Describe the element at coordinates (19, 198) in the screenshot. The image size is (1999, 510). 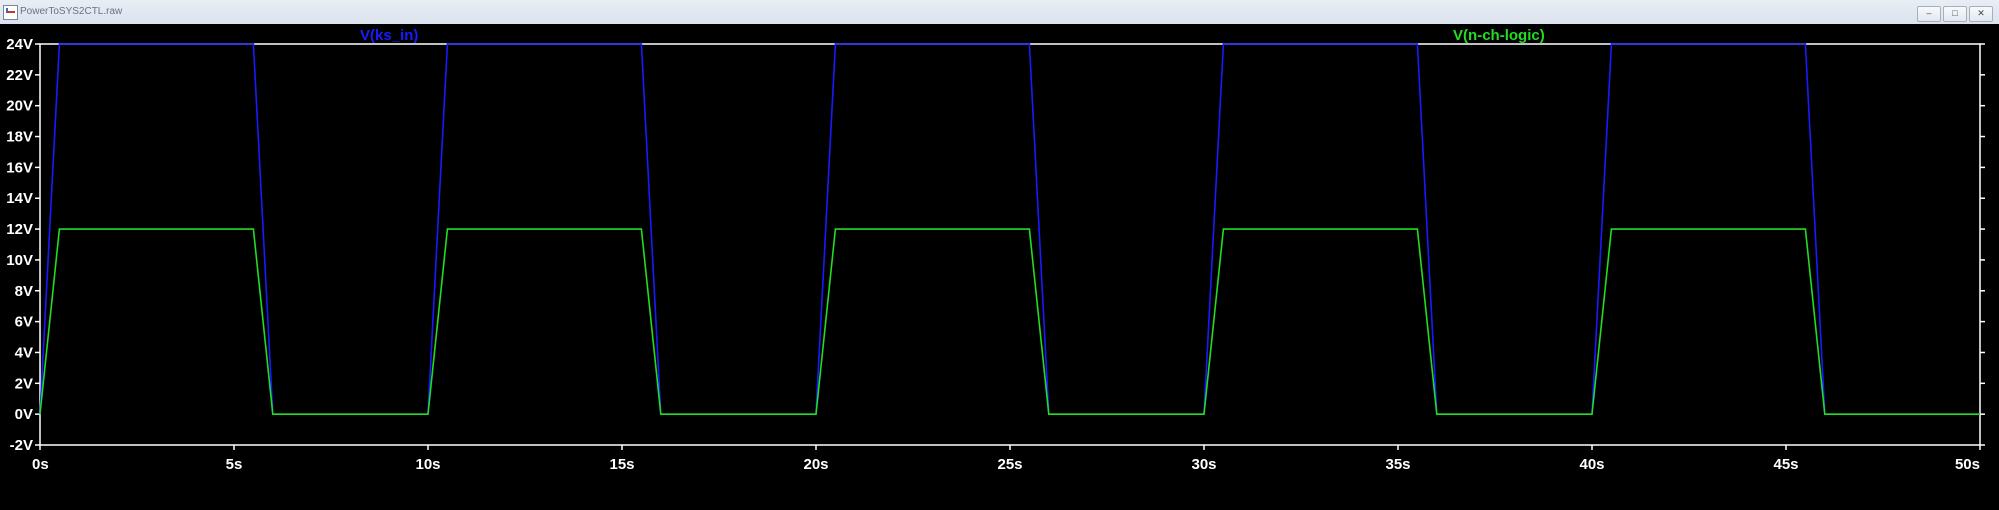
I see `y-tick-label: 14V` at that location.